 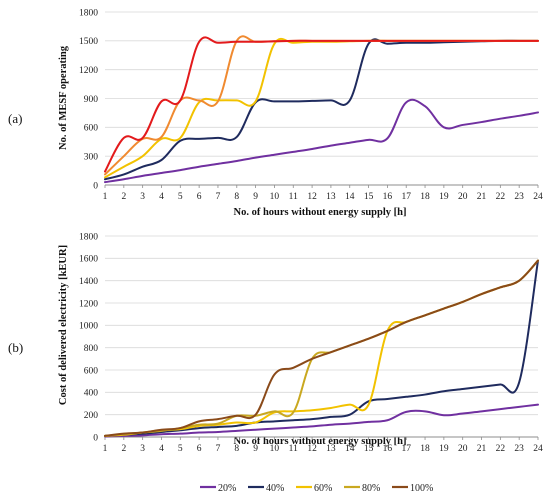 I want to click on x-tick-label-b-4: 4, so click(x=161, y=449).